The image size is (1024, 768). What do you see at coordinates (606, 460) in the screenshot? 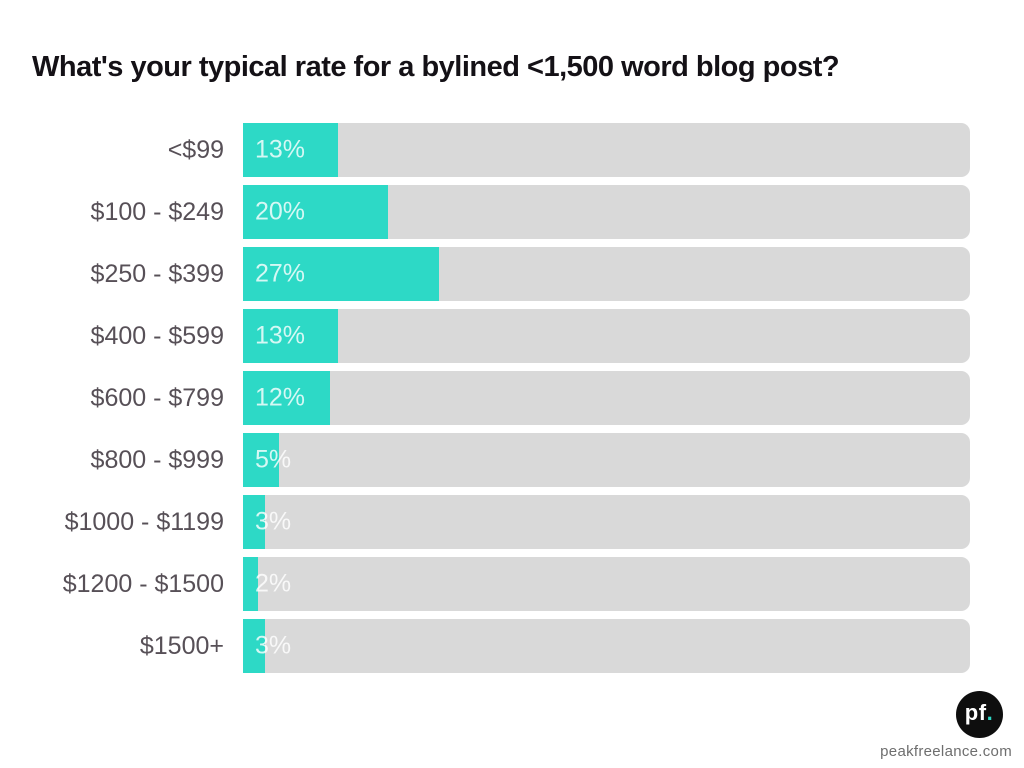
I see `bar-track: 5%` at bounding box center [606, 460].